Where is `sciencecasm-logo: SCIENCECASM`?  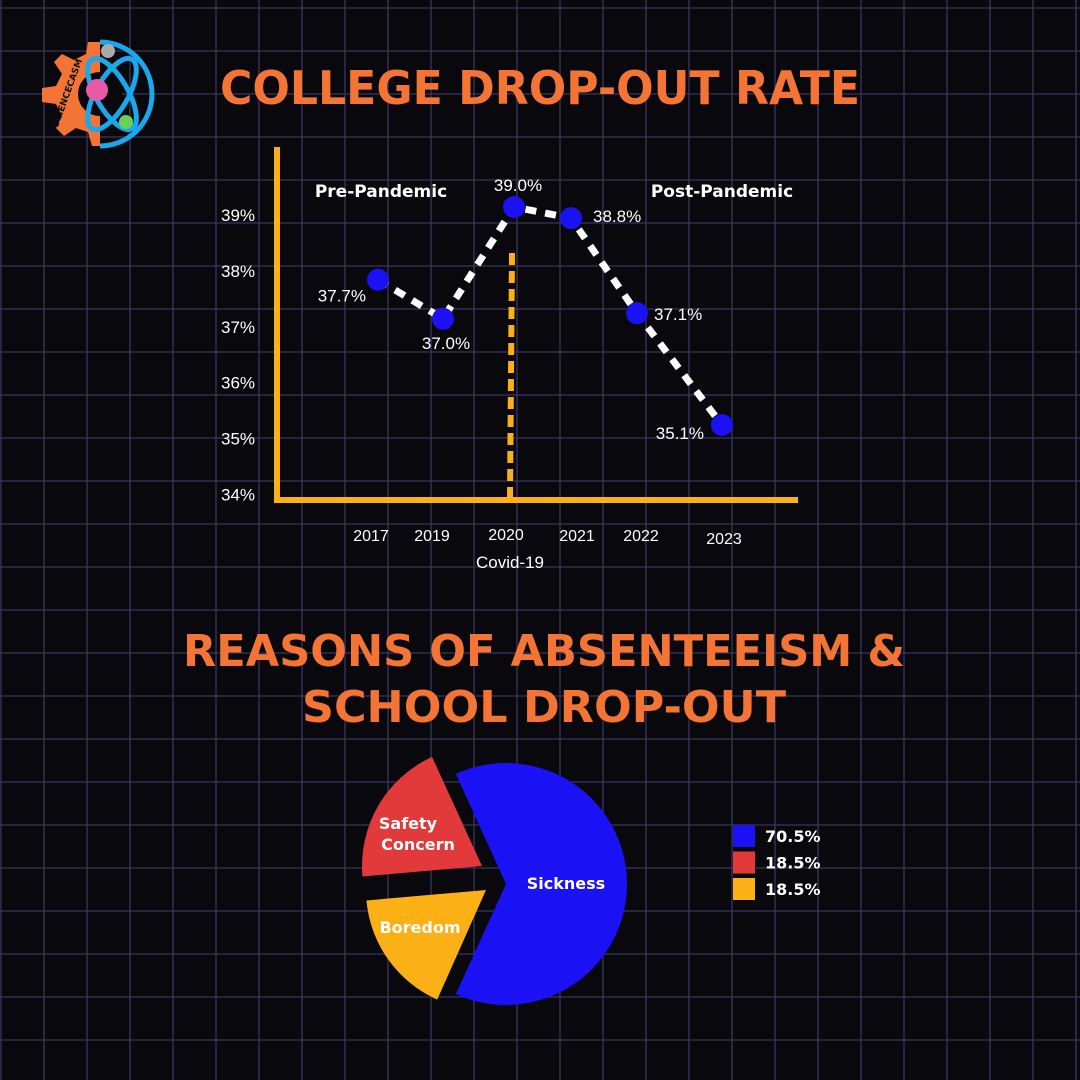
sciencecasm-logo: SCIENCECASM is located at coordinates (98, 94).